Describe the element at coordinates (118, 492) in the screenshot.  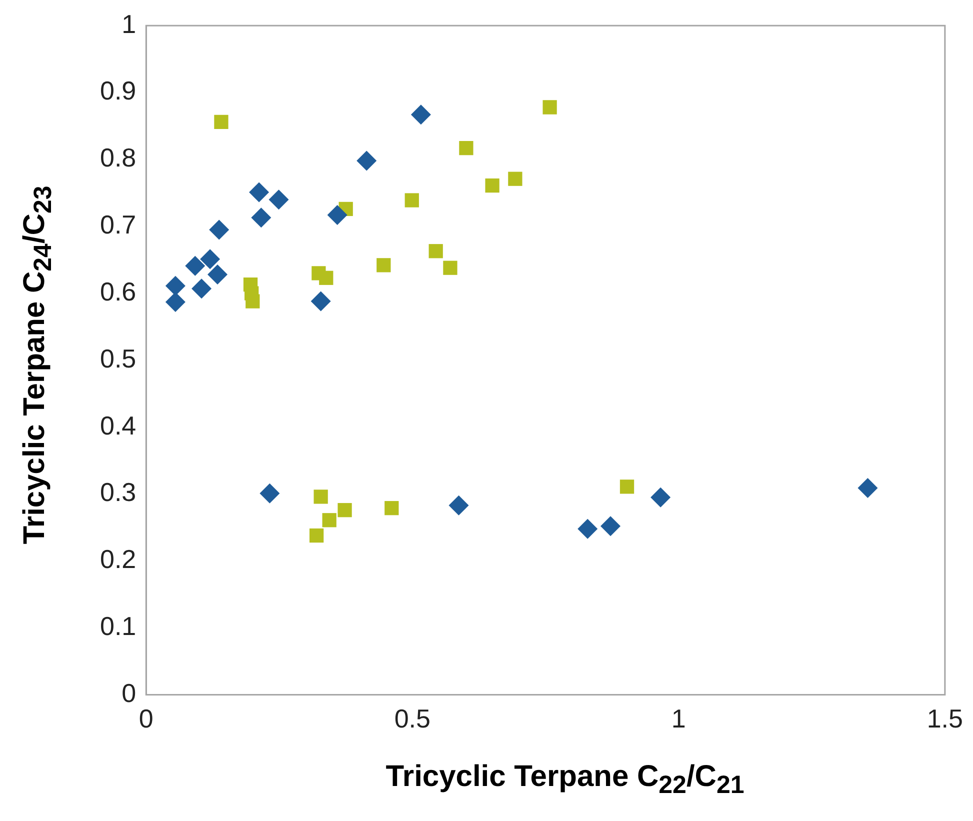
I see `y-tick-label: 0.3` at that location.